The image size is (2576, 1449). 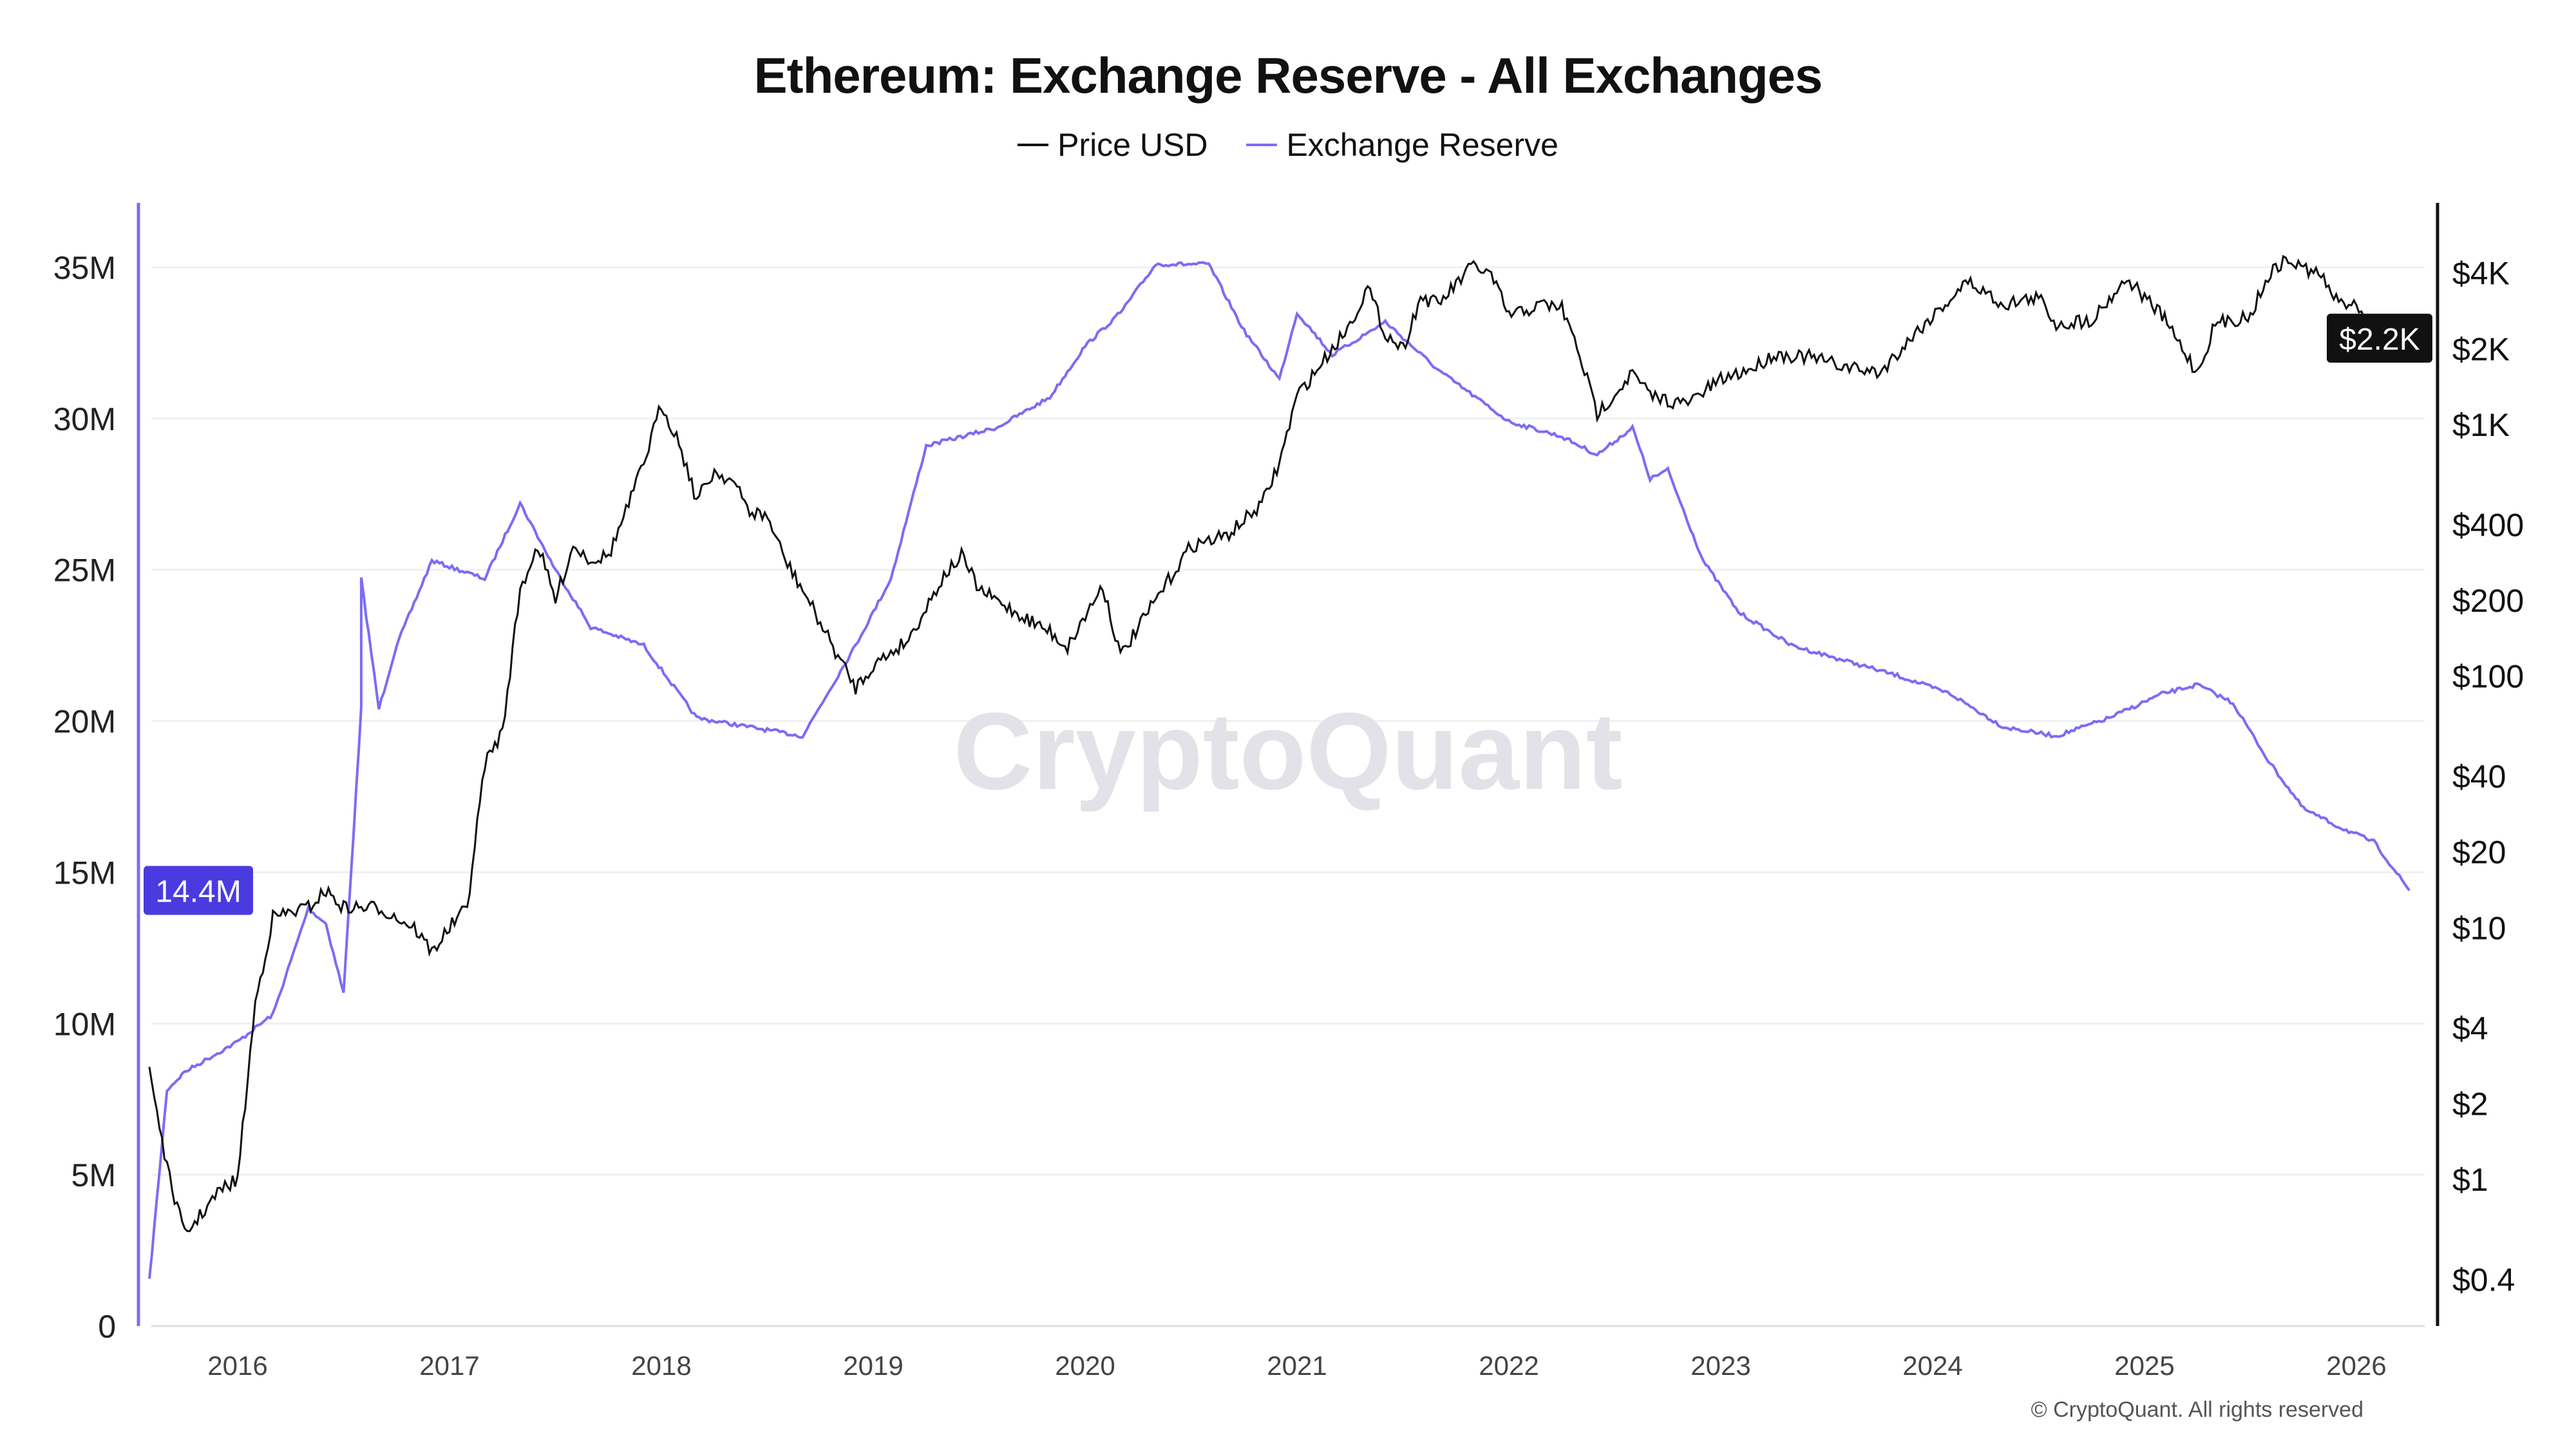 I want to click on x-tick-label: 2022, so click(x=1509, y=1366).